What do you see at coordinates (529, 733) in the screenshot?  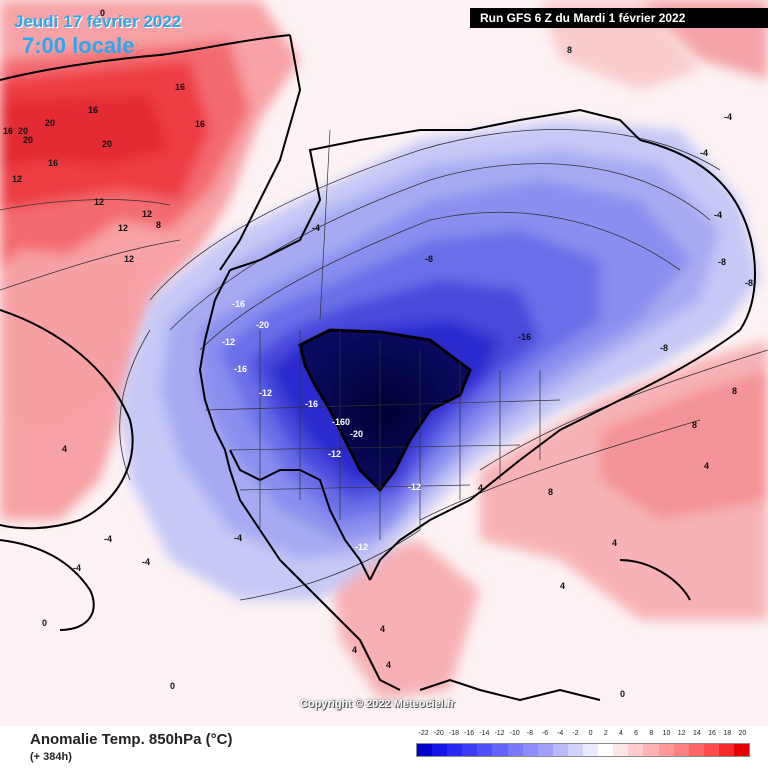 I see `legend-tick-label: -8` at bounding box center [529, 733].